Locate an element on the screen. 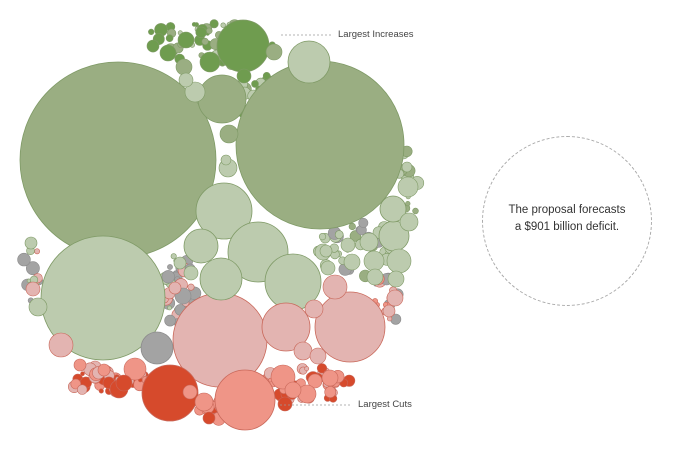 This screenshot has height=465, width=674. deficit-circle is located at coordinates (567, 221).